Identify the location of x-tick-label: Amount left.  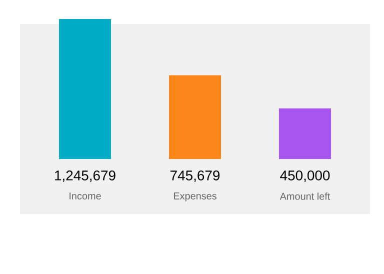
(305, 196).